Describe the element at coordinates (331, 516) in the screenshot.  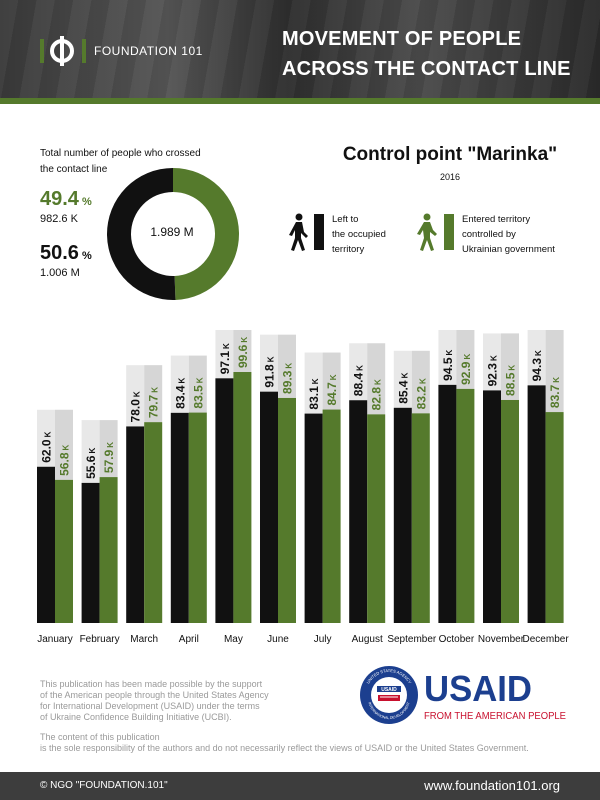
I see `bar-entered-july` at that location.